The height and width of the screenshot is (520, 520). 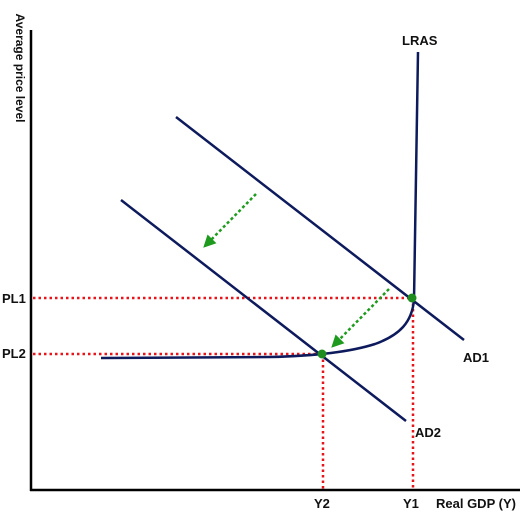 I want to click on pl2-label: PL2, so click(x=14, y=353).